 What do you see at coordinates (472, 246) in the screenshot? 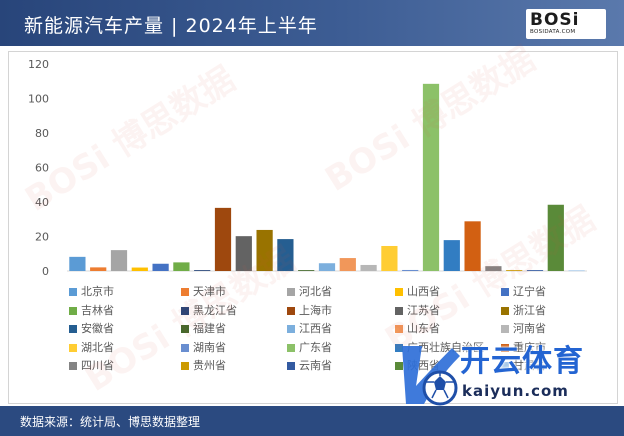
I see `bar-重庆市` at bounding box center [472, 246].